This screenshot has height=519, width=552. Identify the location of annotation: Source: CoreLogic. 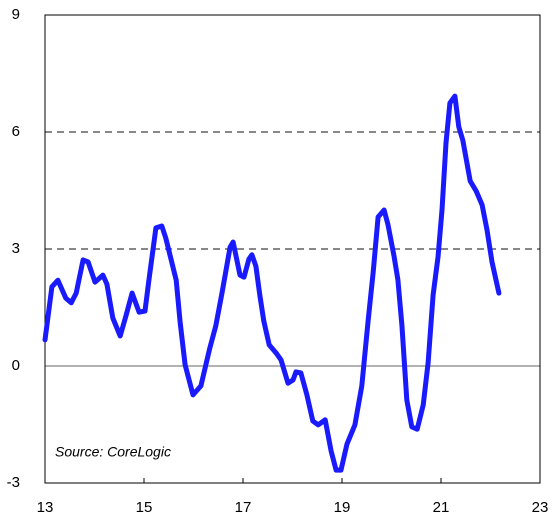
(113, 452).